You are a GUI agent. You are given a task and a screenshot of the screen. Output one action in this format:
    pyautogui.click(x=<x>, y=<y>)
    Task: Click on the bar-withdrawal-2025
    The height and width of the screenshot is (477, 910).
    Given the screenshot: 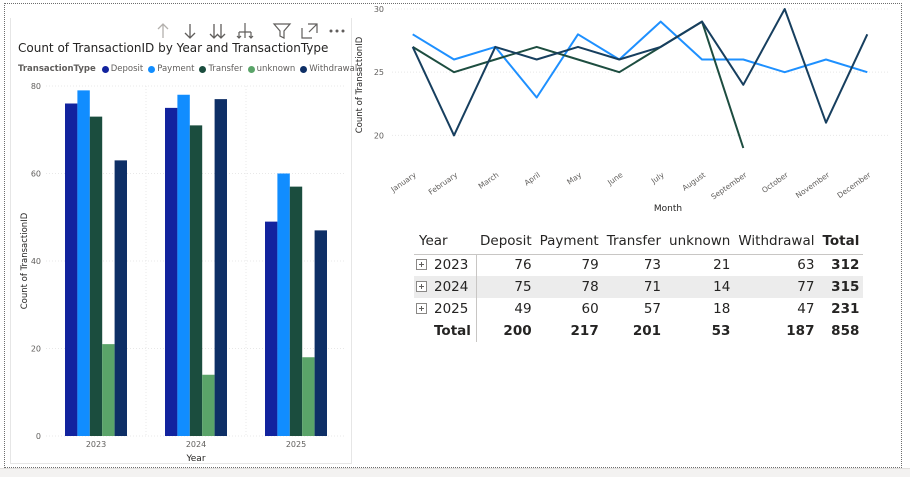 What is the action you would take?
    pyautogui.click(x=320, y=333)
    